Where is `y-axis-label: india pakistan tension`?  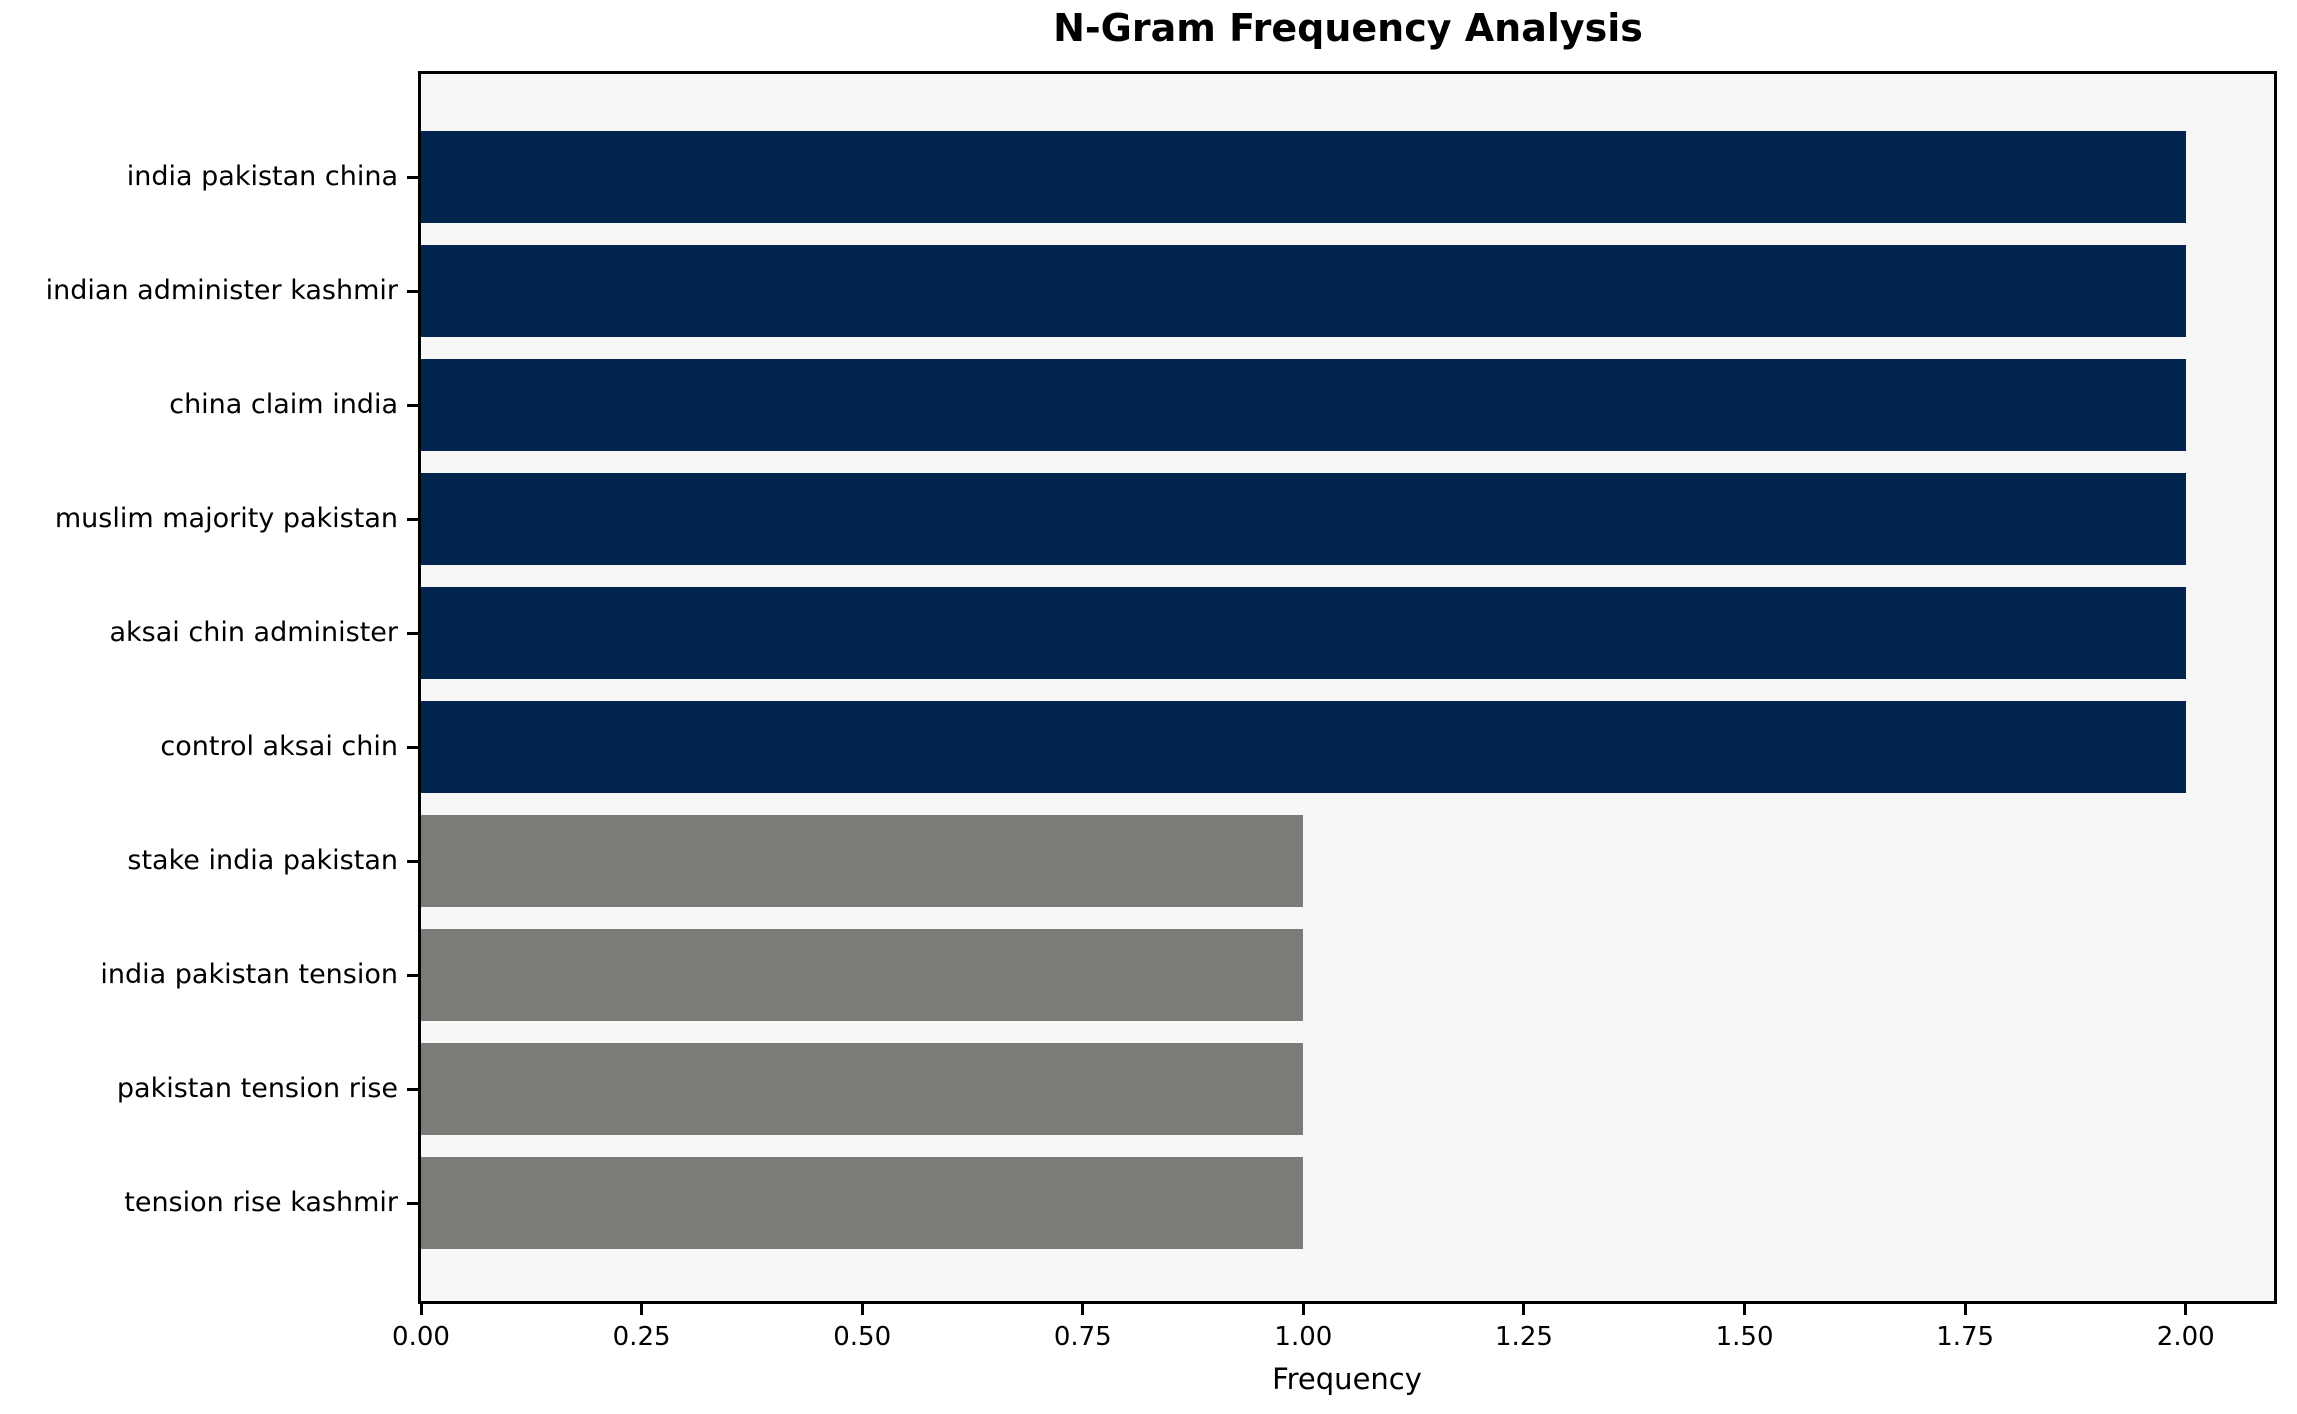 y-axis-label: india pakistan tension is located at coordinates (249, 974).